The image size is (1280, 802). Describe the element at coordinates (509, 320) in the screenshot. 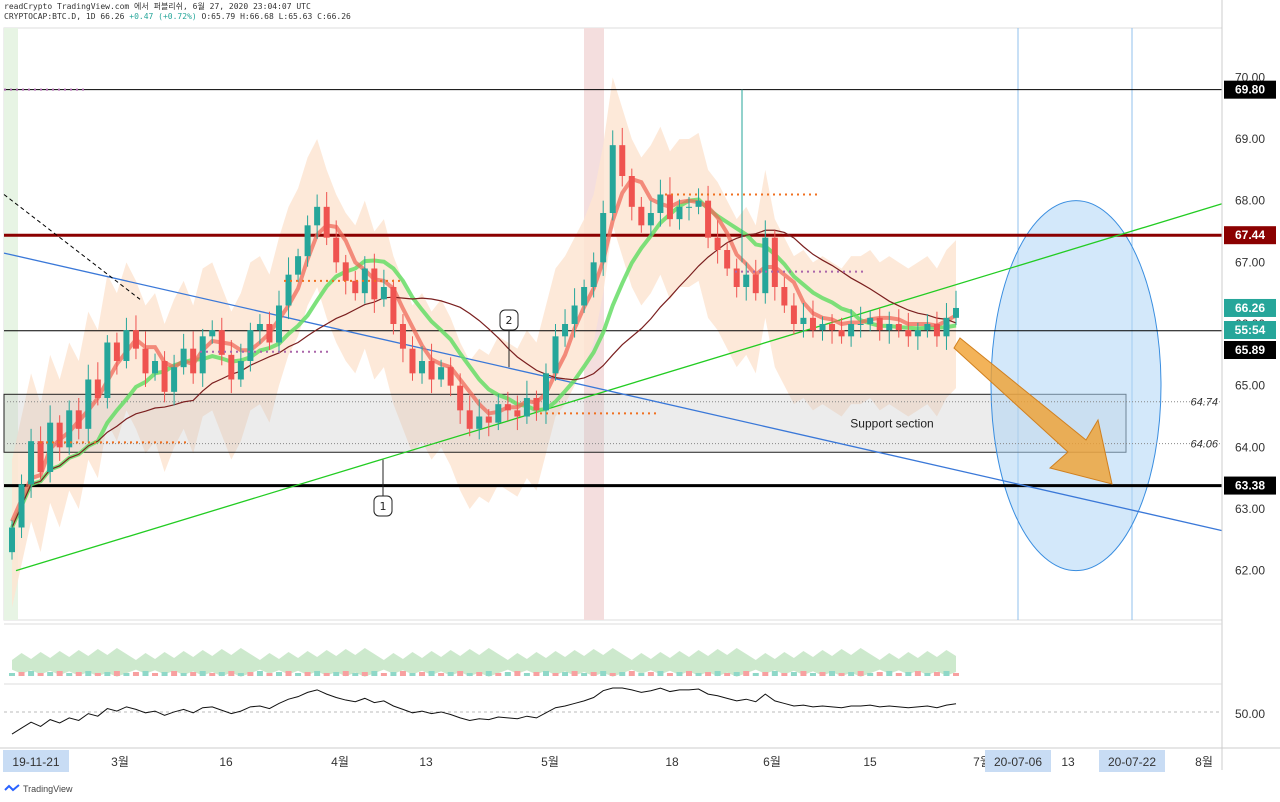

I see `svg-text: 2` at that location.